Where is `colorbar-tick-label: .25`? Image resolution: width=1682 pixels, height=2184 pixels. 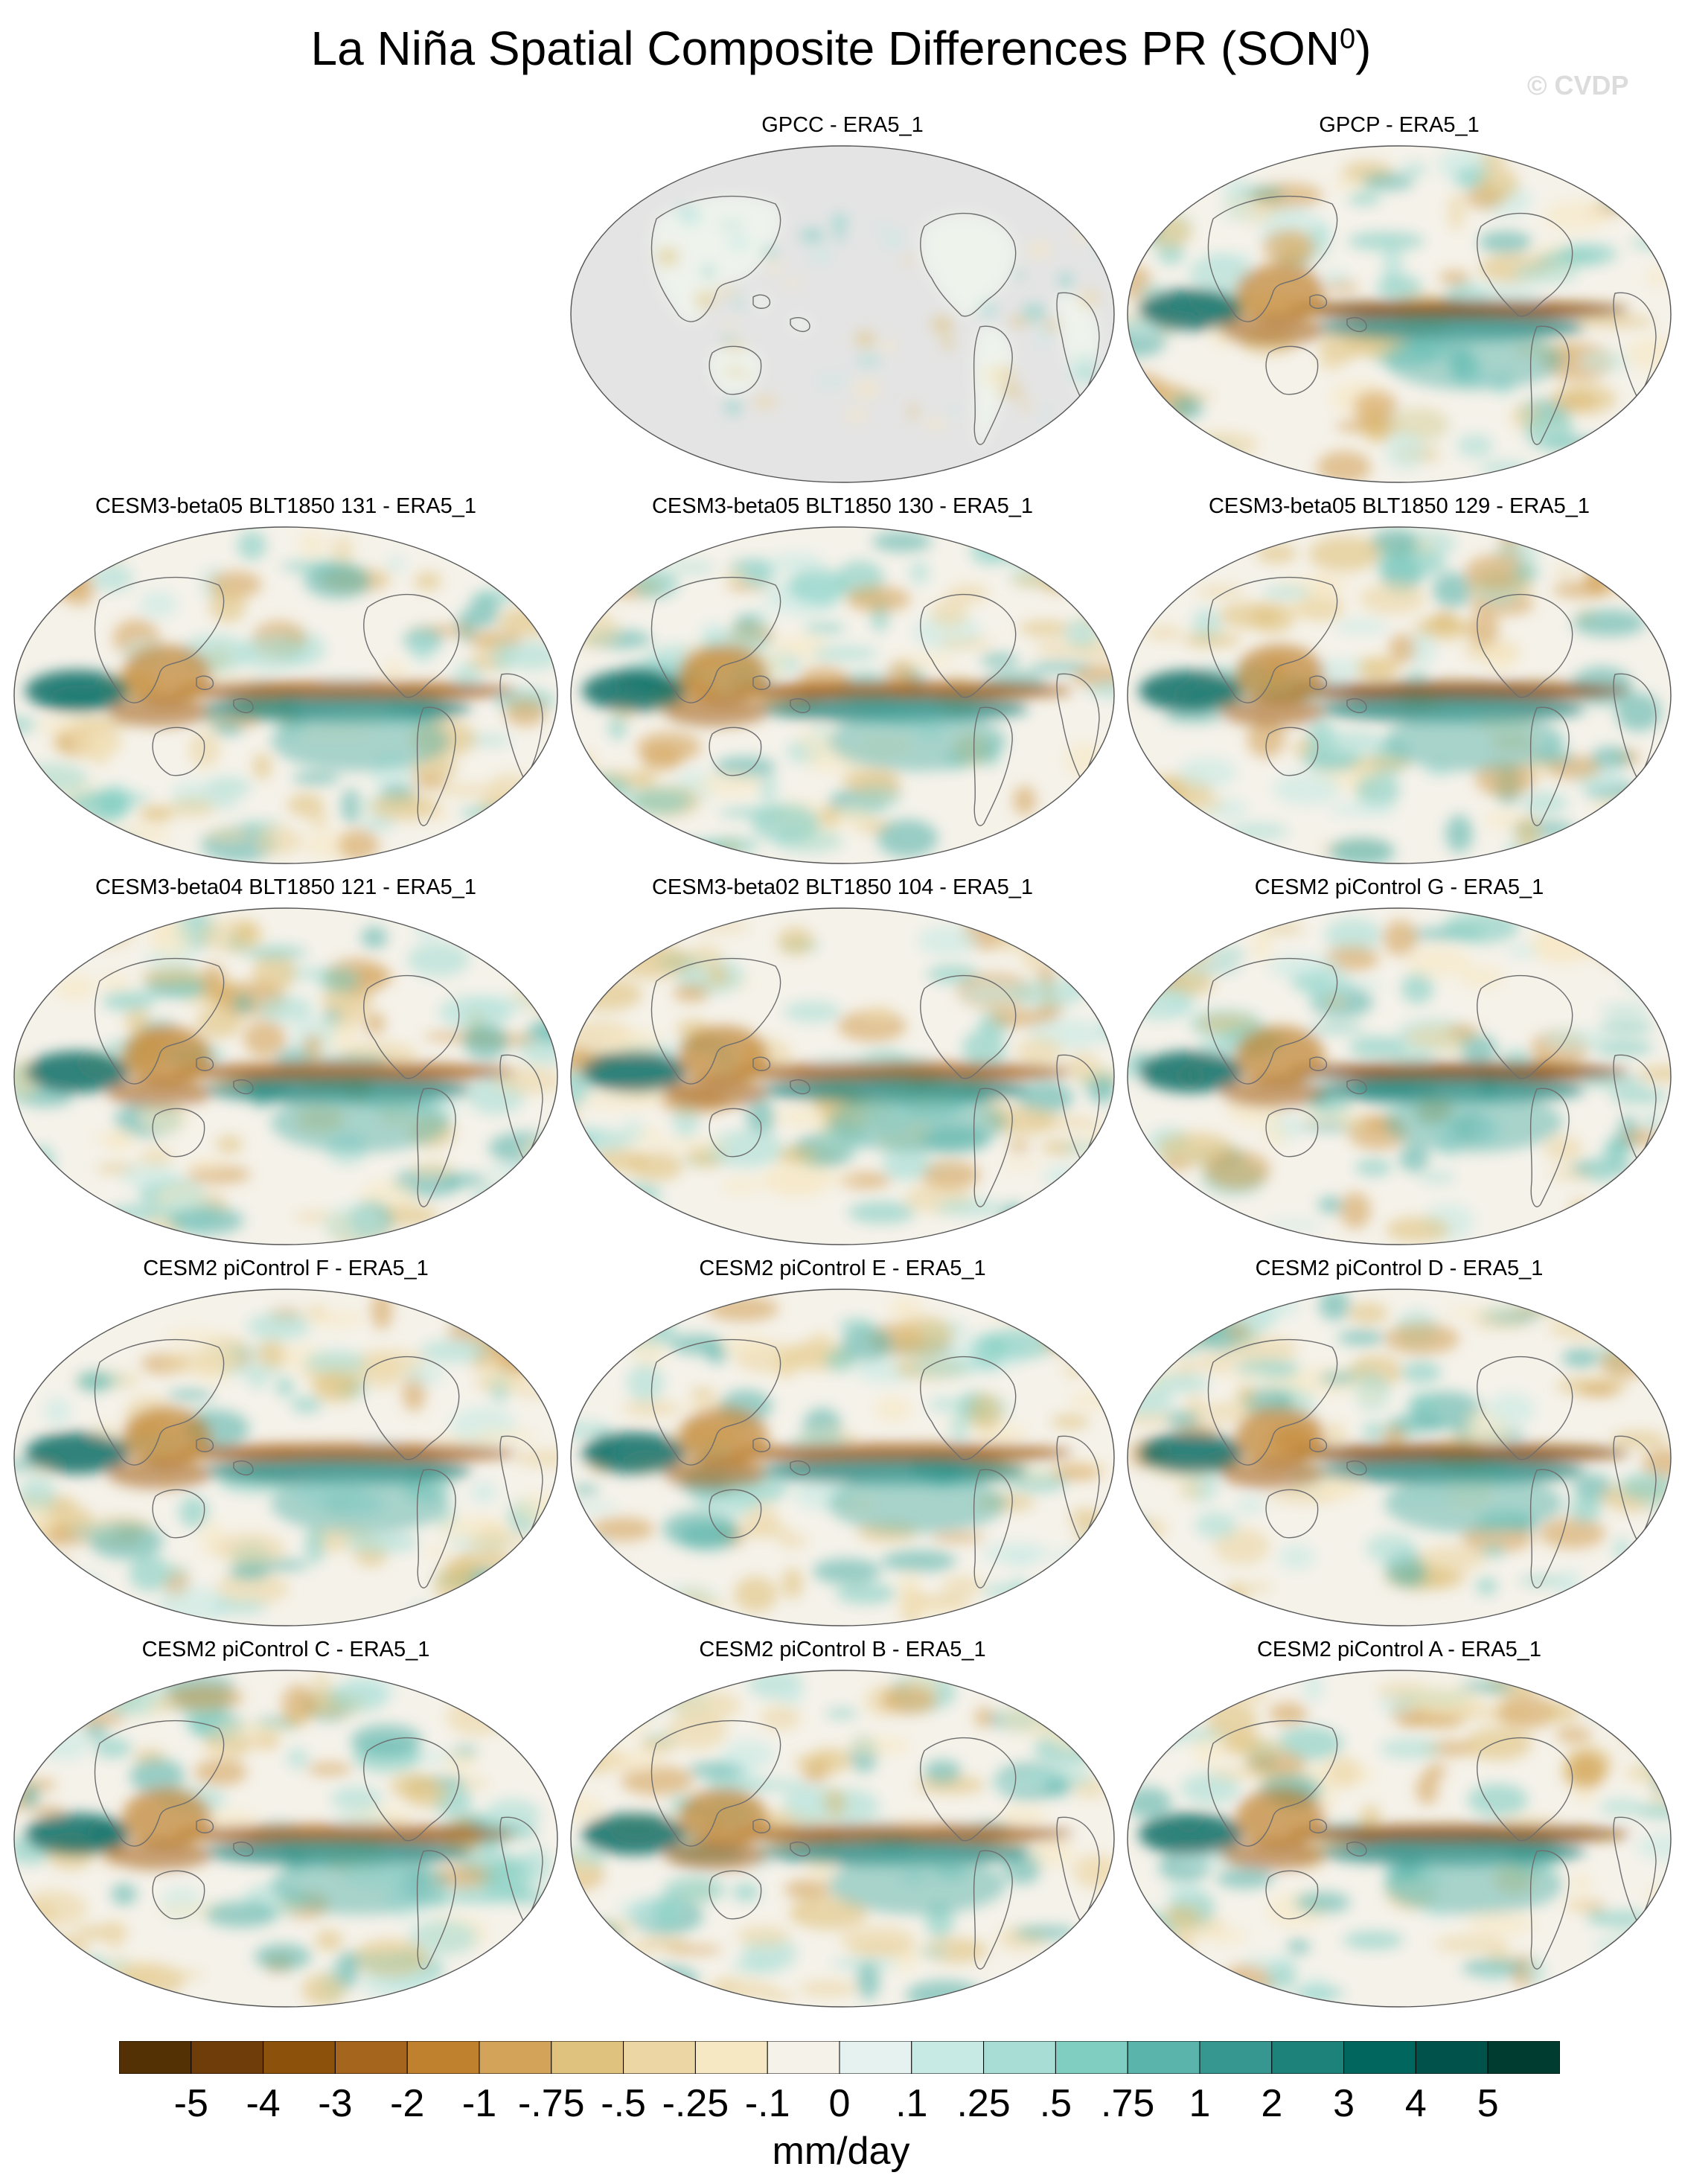 colorbar-tick-label: .25 is located at coordinates (983, 2103).